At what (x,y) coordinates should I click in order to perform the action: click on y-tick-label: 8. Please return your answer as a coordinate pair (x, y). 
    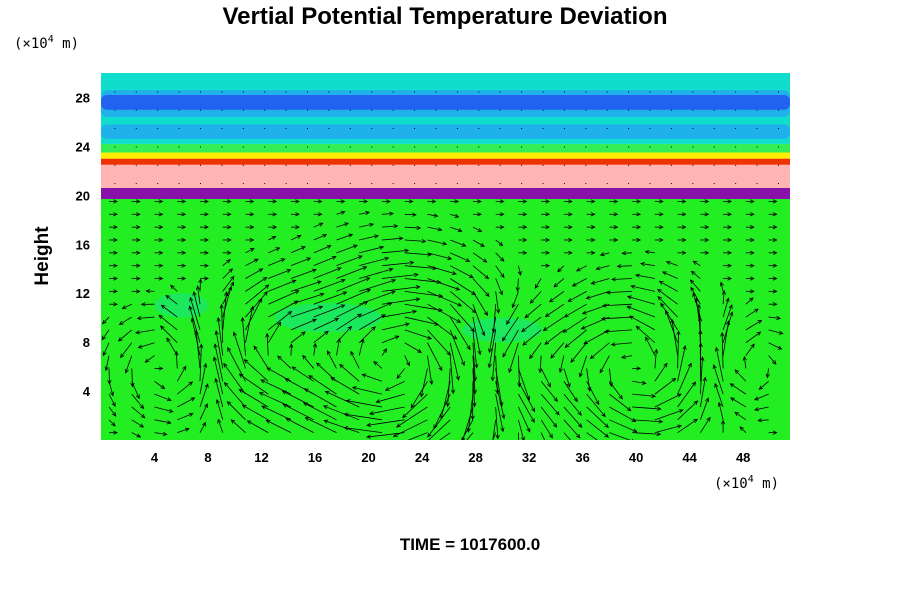
    Looking at the image, I should click on (86, 342).